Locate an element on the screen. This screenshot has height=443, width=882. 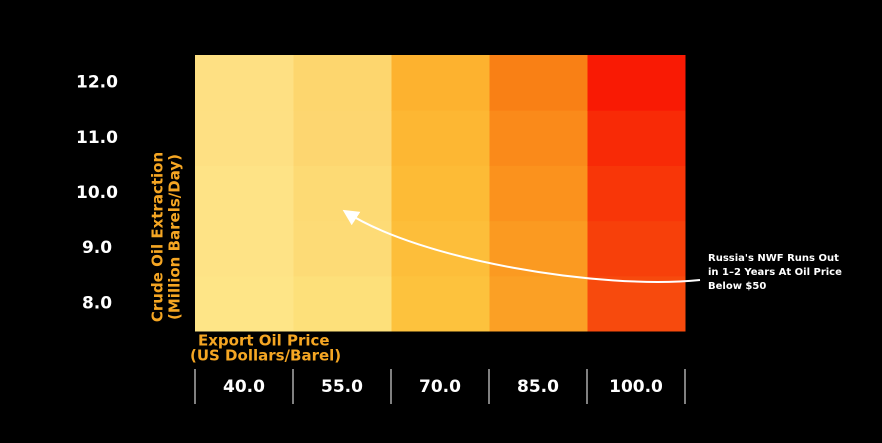
annotation-arrow is located at coordinates (521, 246).